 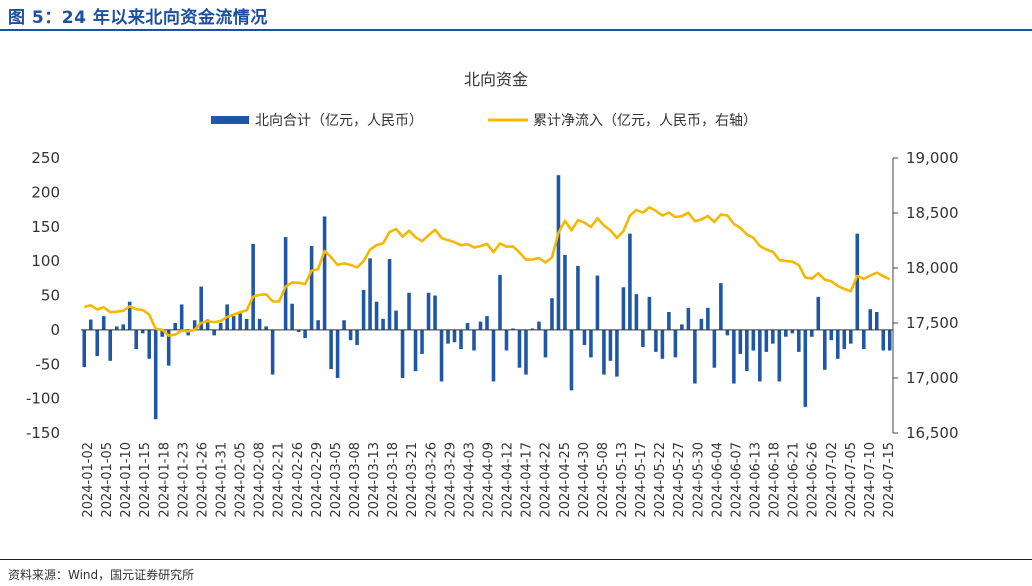 I want to click on x-tick-label: 2024-06-07, so click(x=736, y=480).